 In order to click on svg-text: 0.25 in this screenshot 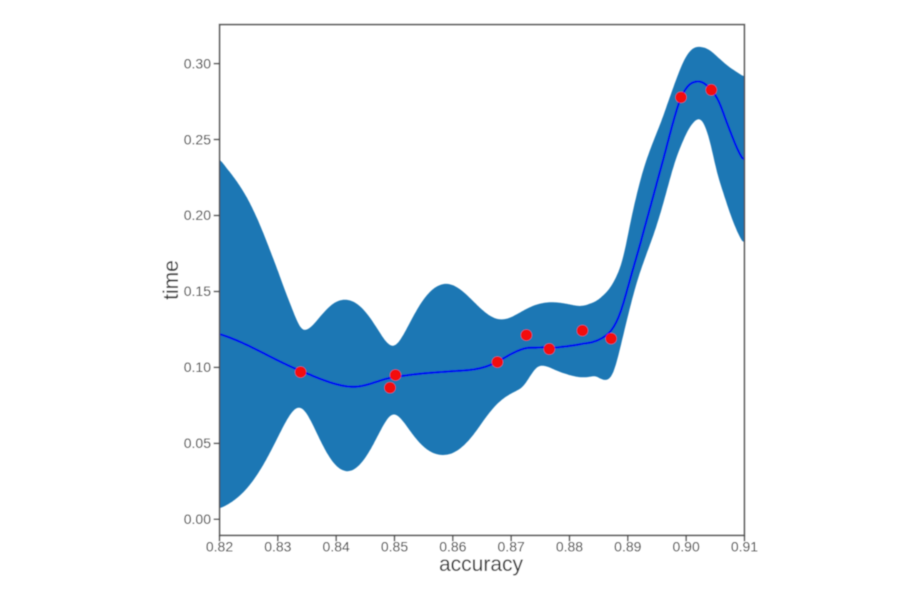, I will do `click(197, 139)`.